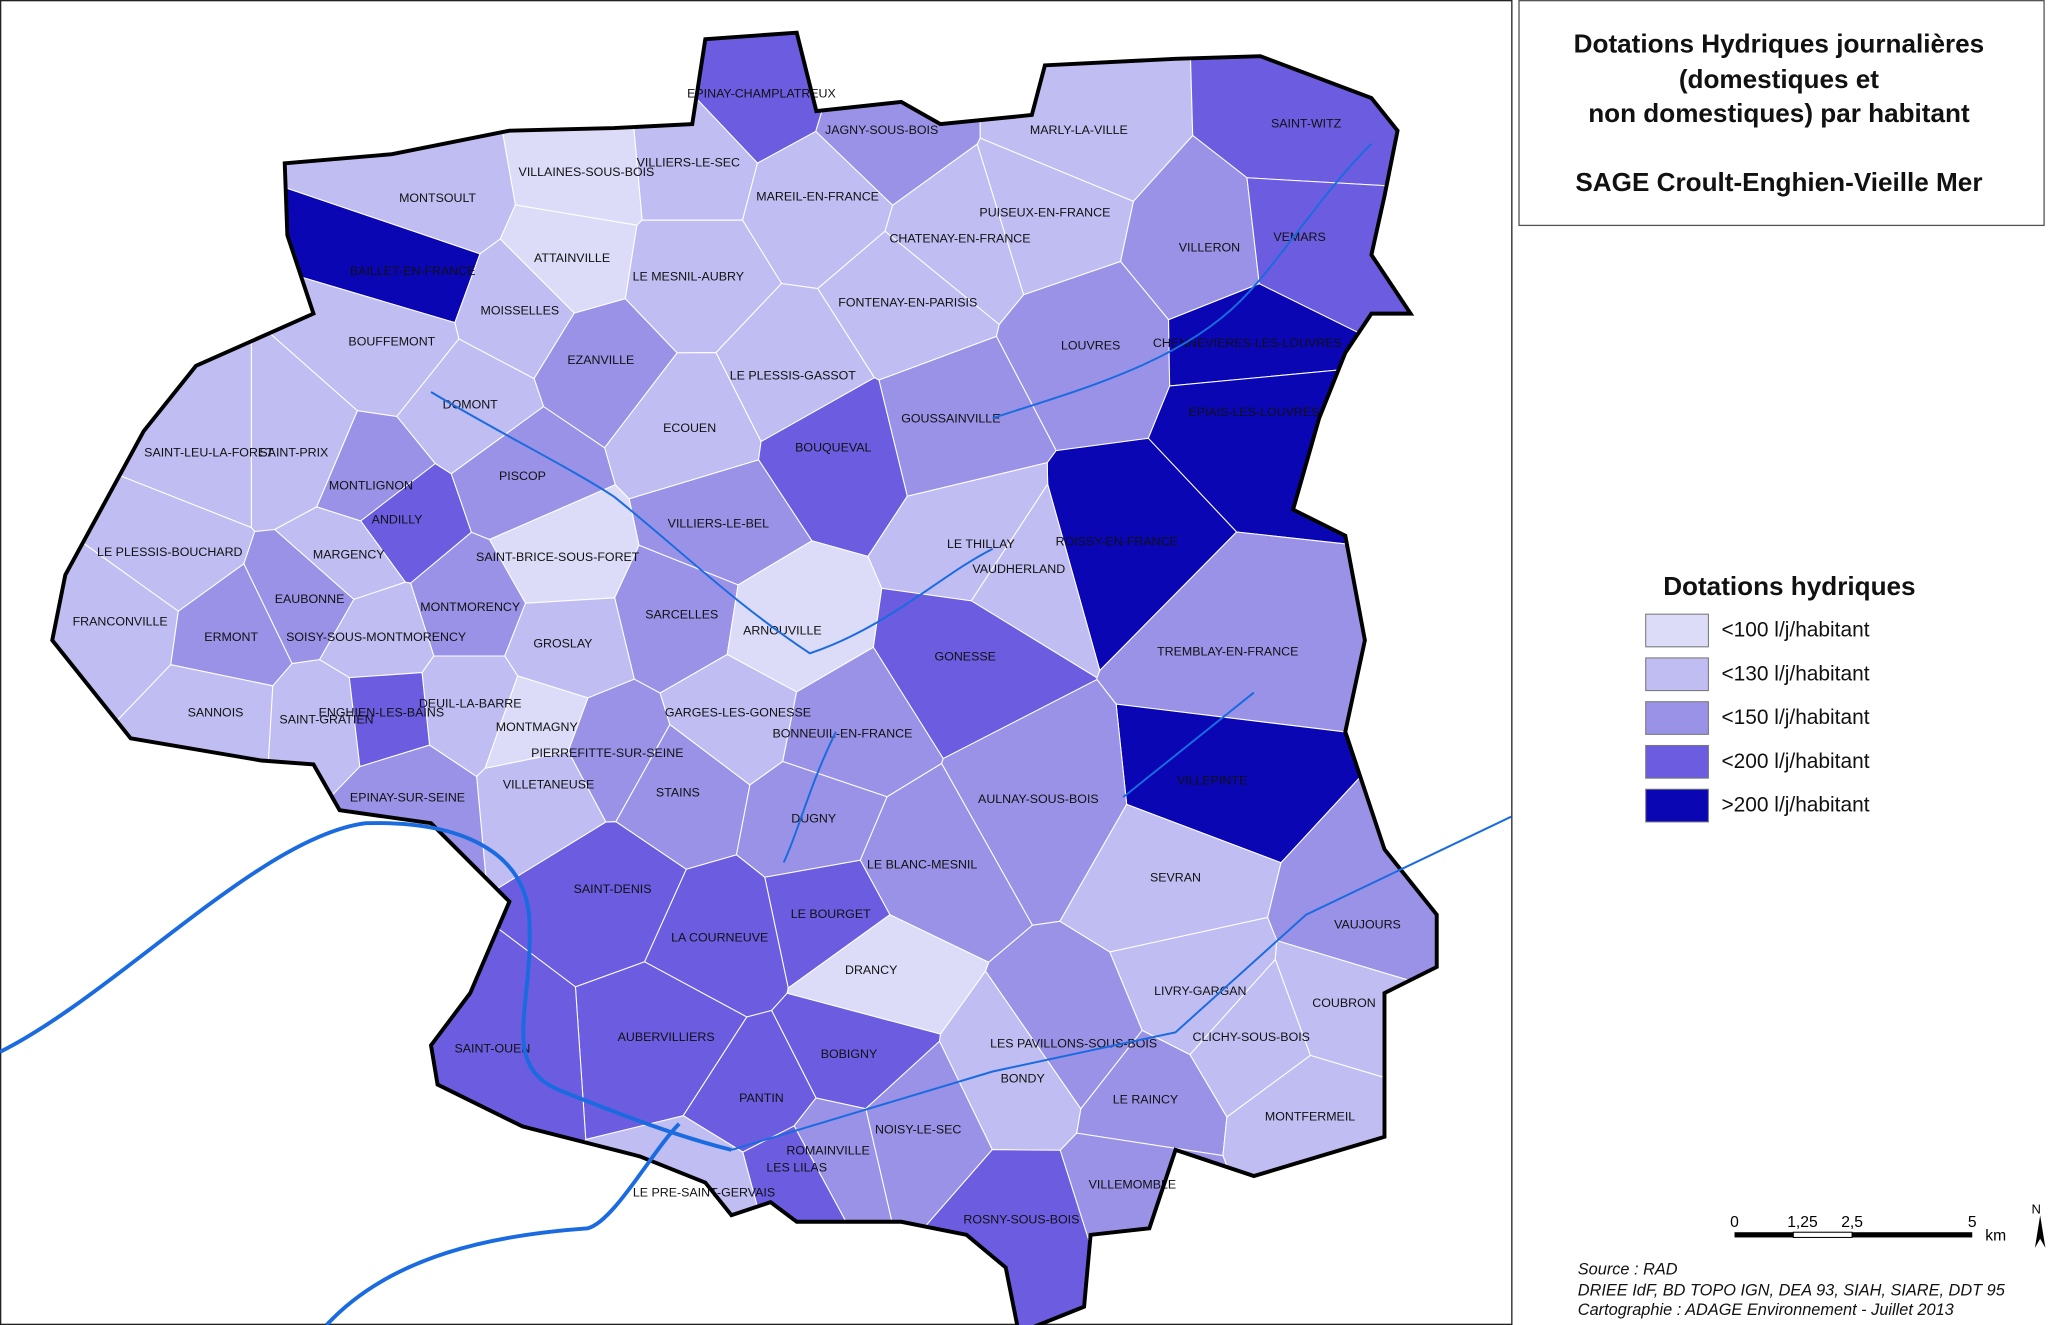 The height and width of the screenshot is (1325, 2048). I want to click on commune-label: LE MESNIL-AUBRY, so click(688, 276).